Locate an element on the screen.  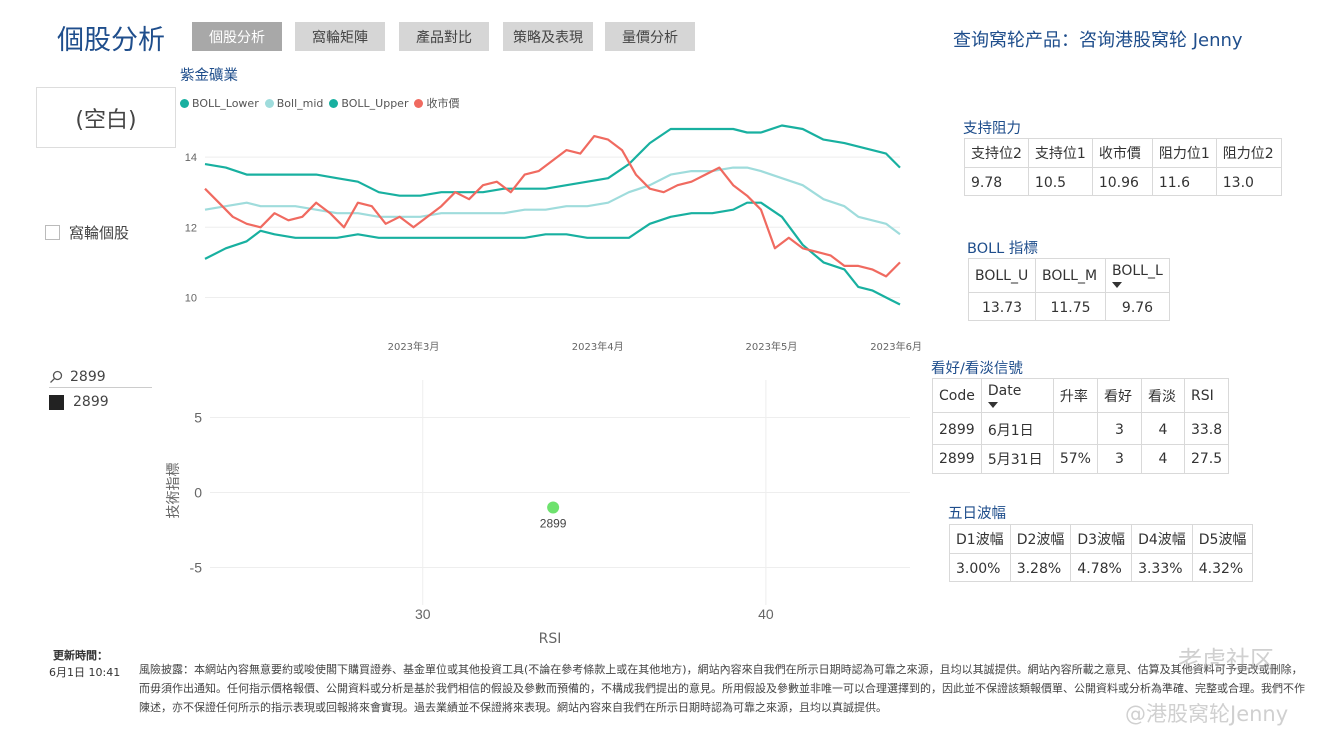
table-row: 9.78 10.5 10.96 11.6 13.0 is located at coordinates (1123, 181).